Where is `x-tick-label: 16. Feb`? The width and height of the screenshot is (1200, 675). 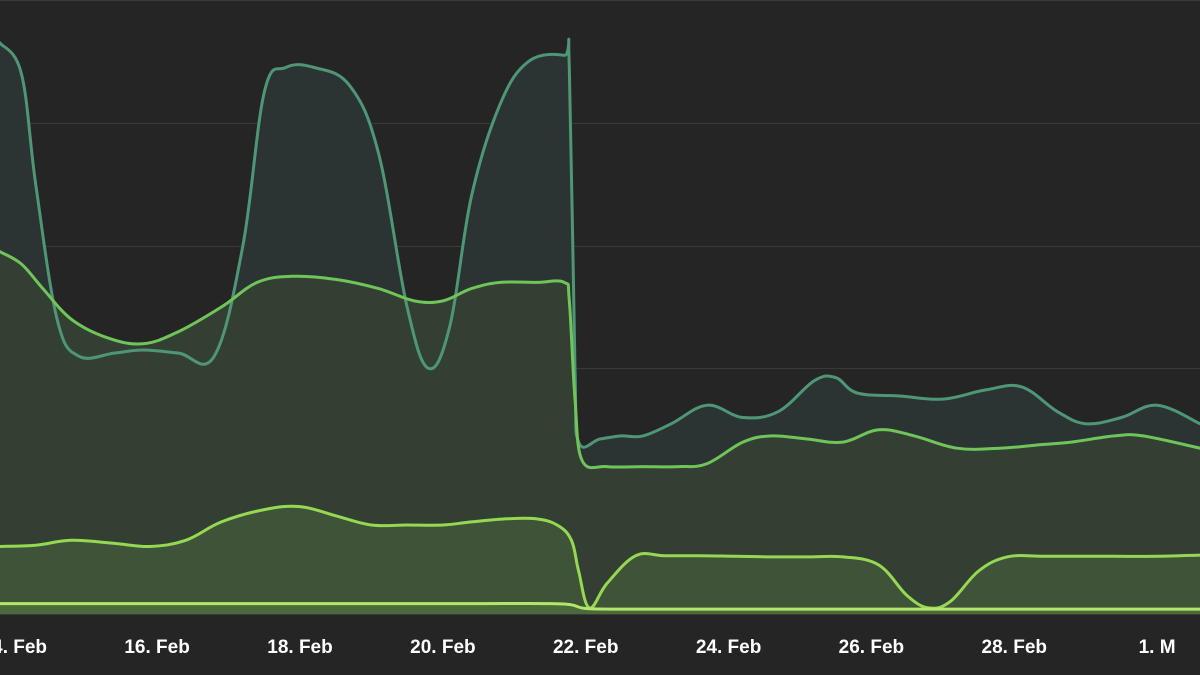
x-tick-label: 16. Feb is located at coordinates (156, 647).